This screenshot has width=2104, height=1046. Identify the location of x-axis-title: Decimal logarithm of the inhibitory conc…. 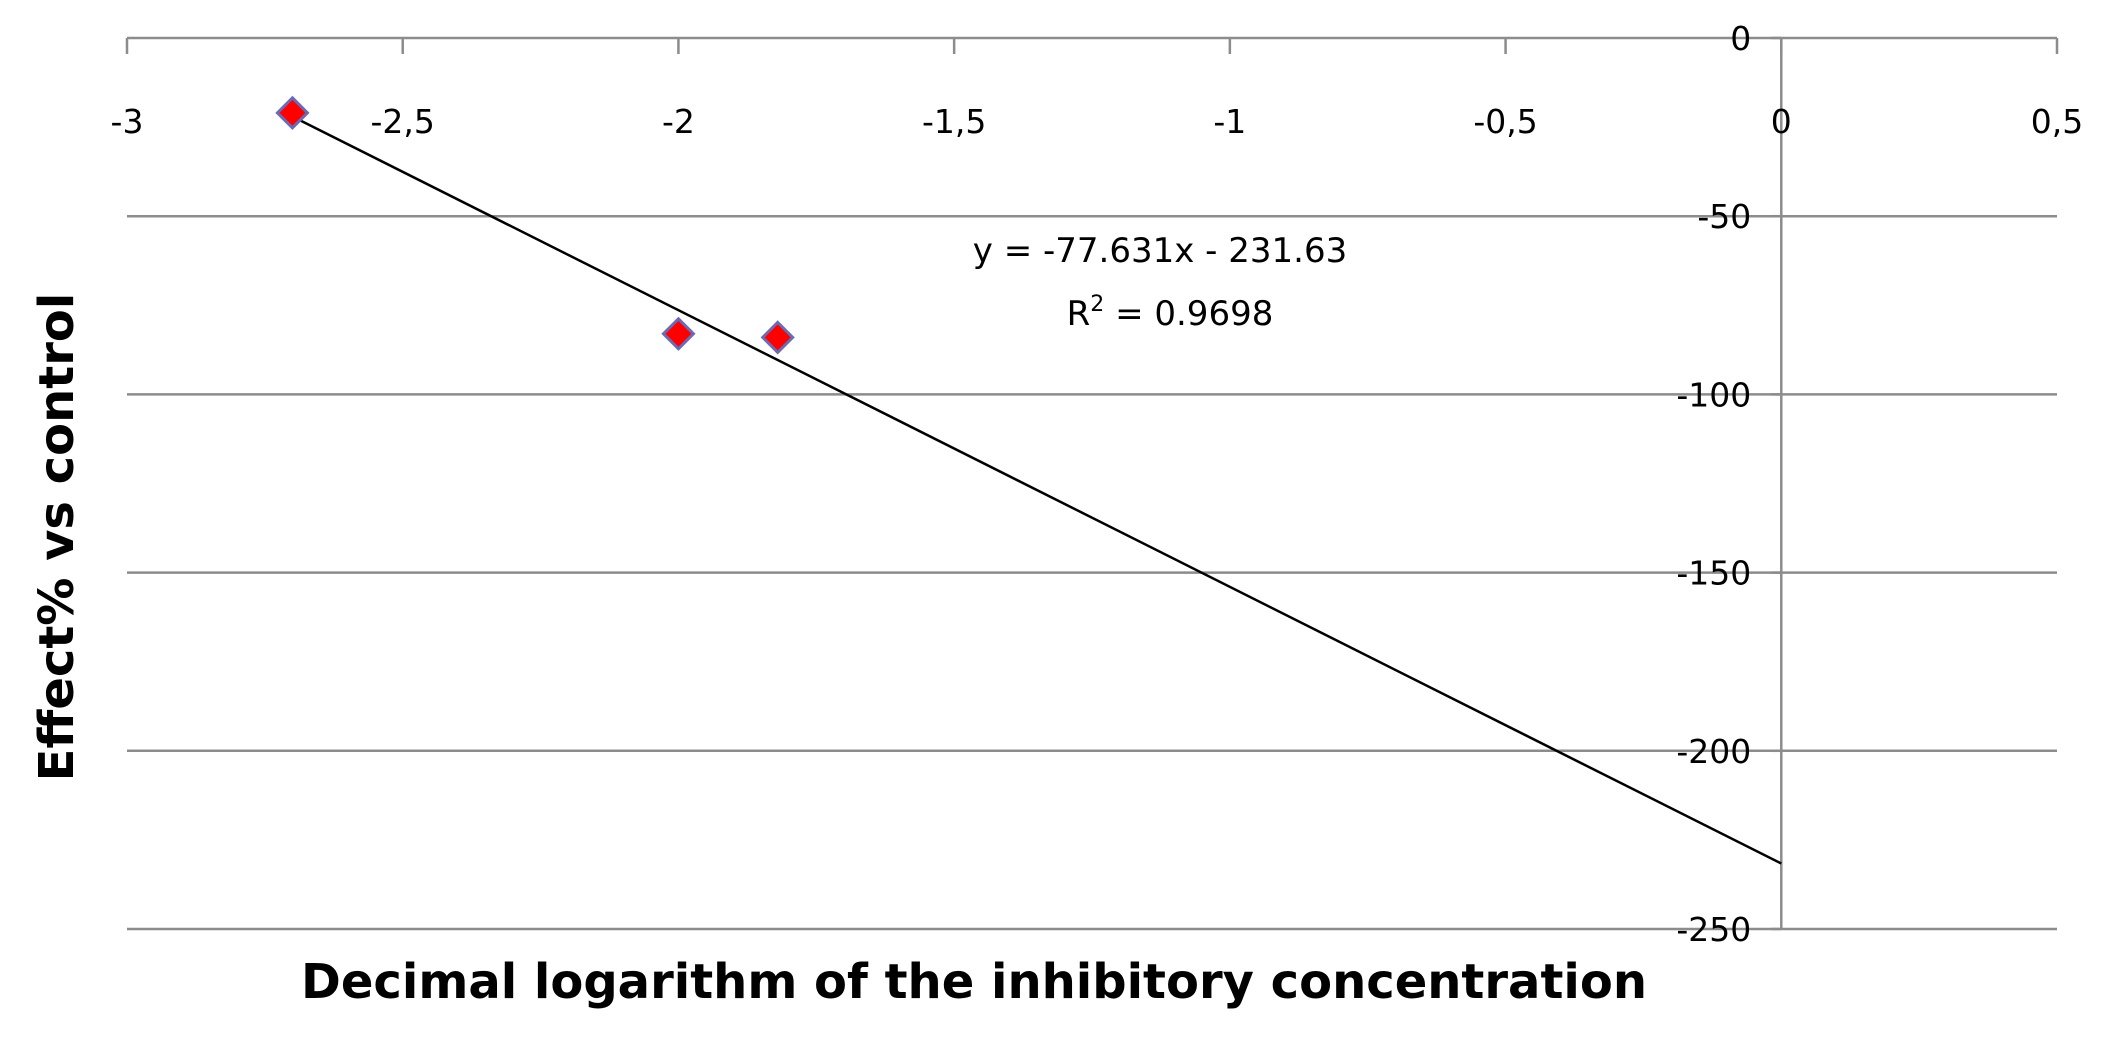
(974, 982).